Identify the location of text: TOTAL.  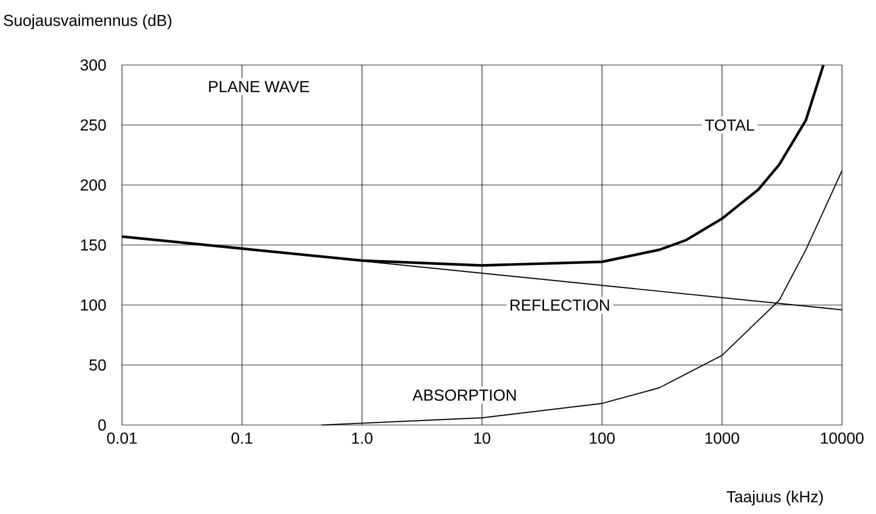
(729, 125).